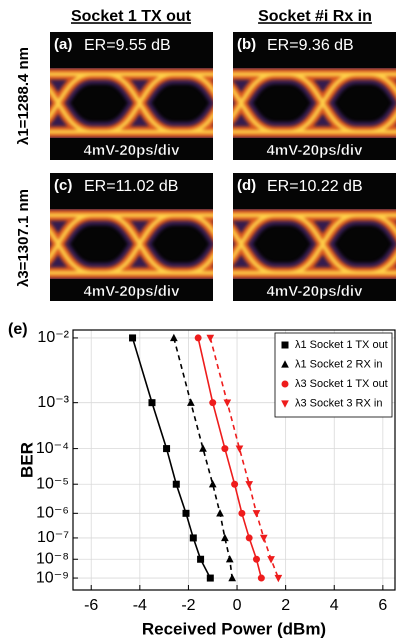 The height and width of the screenshot is (641, 417). Describe the element at coordinates (52, 577) in the screenshot. I see `y-tick-label: 10⁻⁹` at that location.